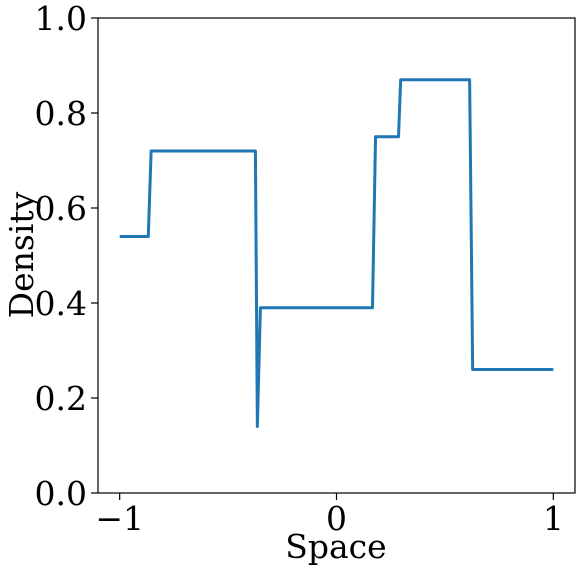 The image size is (582, 571). I want to click on y-axis-label: Density, so click(21, 254).